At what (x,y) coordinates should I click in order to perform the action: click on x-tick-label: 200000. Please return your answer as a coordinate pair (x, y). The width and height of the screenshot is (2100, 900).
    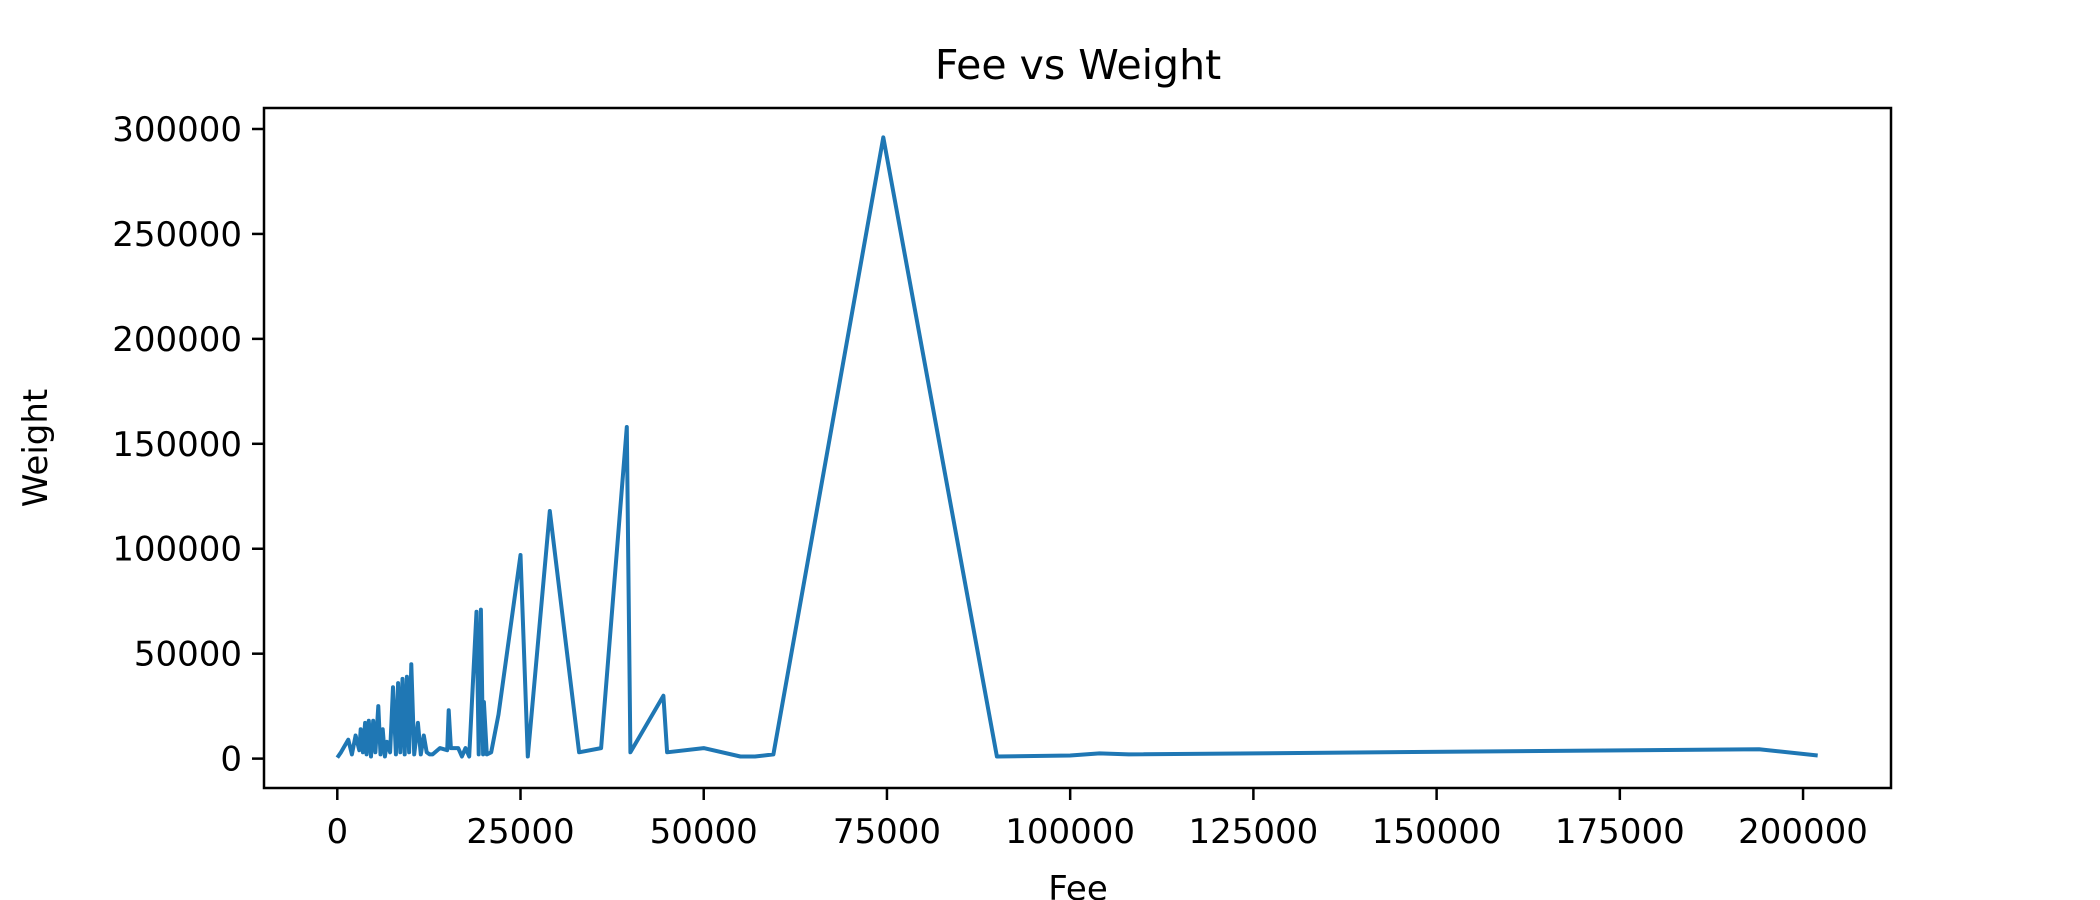
    Looking at the image, I should click on (1803, 832).